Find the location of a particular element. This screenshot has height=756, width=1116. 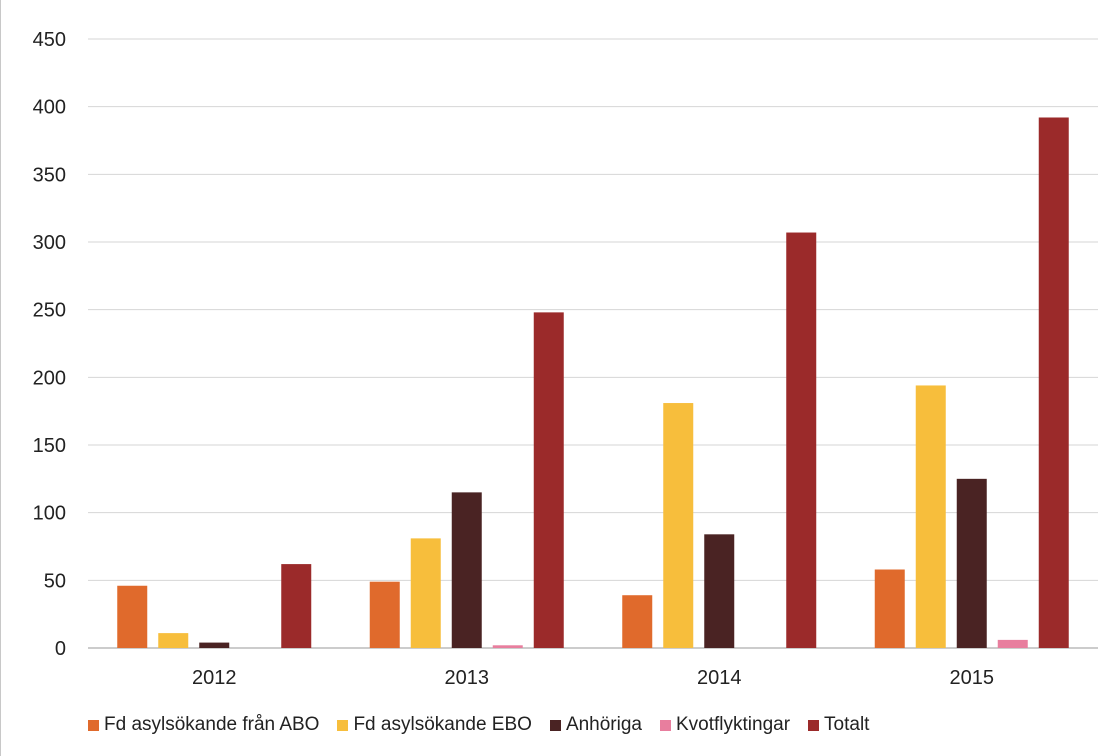

legend-item: Fd asylsökande från ABO is located at coordinates (203, 725).